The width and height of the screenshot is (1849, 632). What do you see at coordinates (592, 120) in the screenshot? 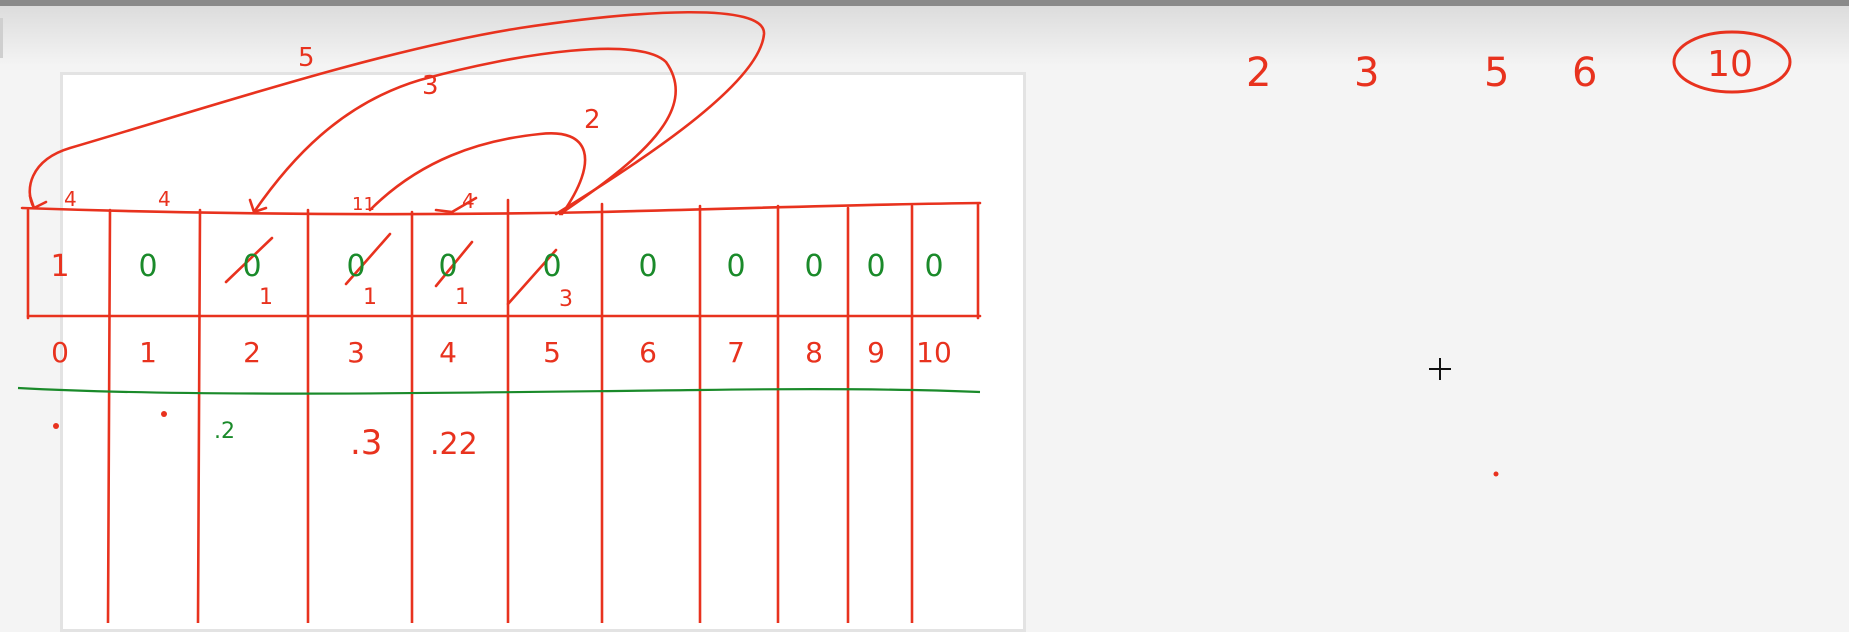
I see `arc-label-2: 2` at bounding box center [592, 120].